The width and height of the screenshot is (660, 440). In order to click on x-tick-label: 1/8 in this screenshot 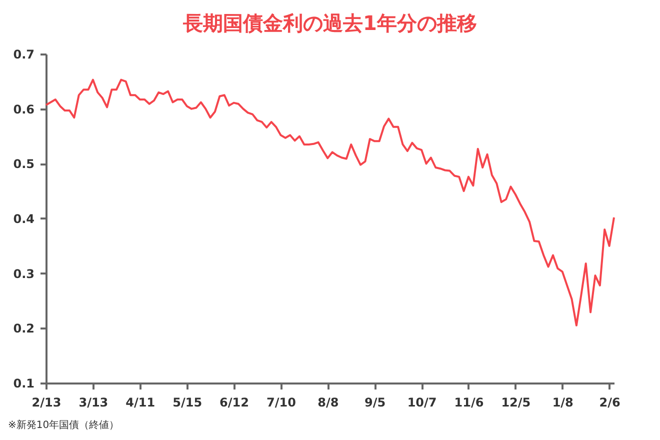, I will do `click(563, 403)`.